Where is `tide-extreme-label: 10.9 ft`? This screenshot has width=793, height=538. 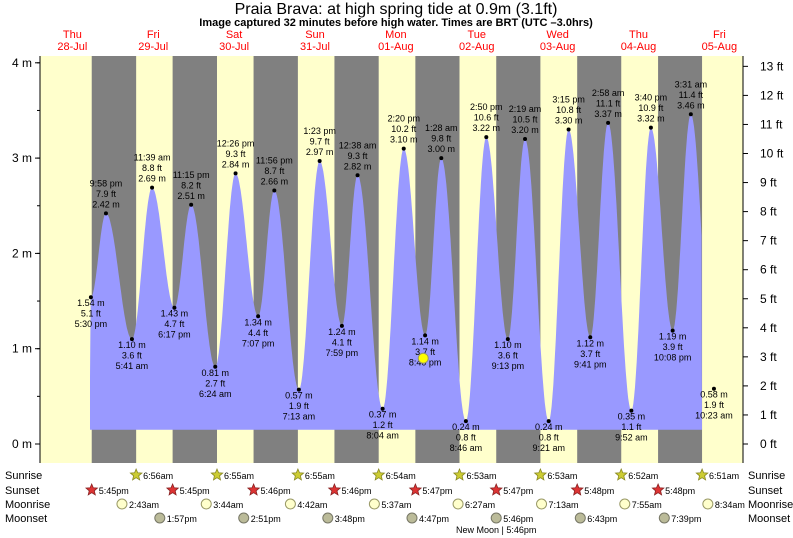 tide-extreme-label: 10.9 ft is located at coordinates (651, 108).